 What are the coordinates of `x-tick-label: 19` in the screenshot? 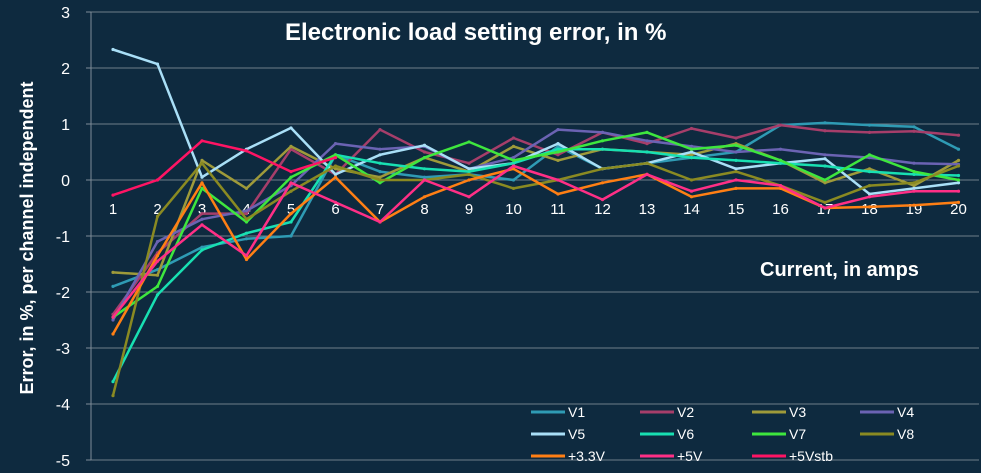 It's located at (914, 209).